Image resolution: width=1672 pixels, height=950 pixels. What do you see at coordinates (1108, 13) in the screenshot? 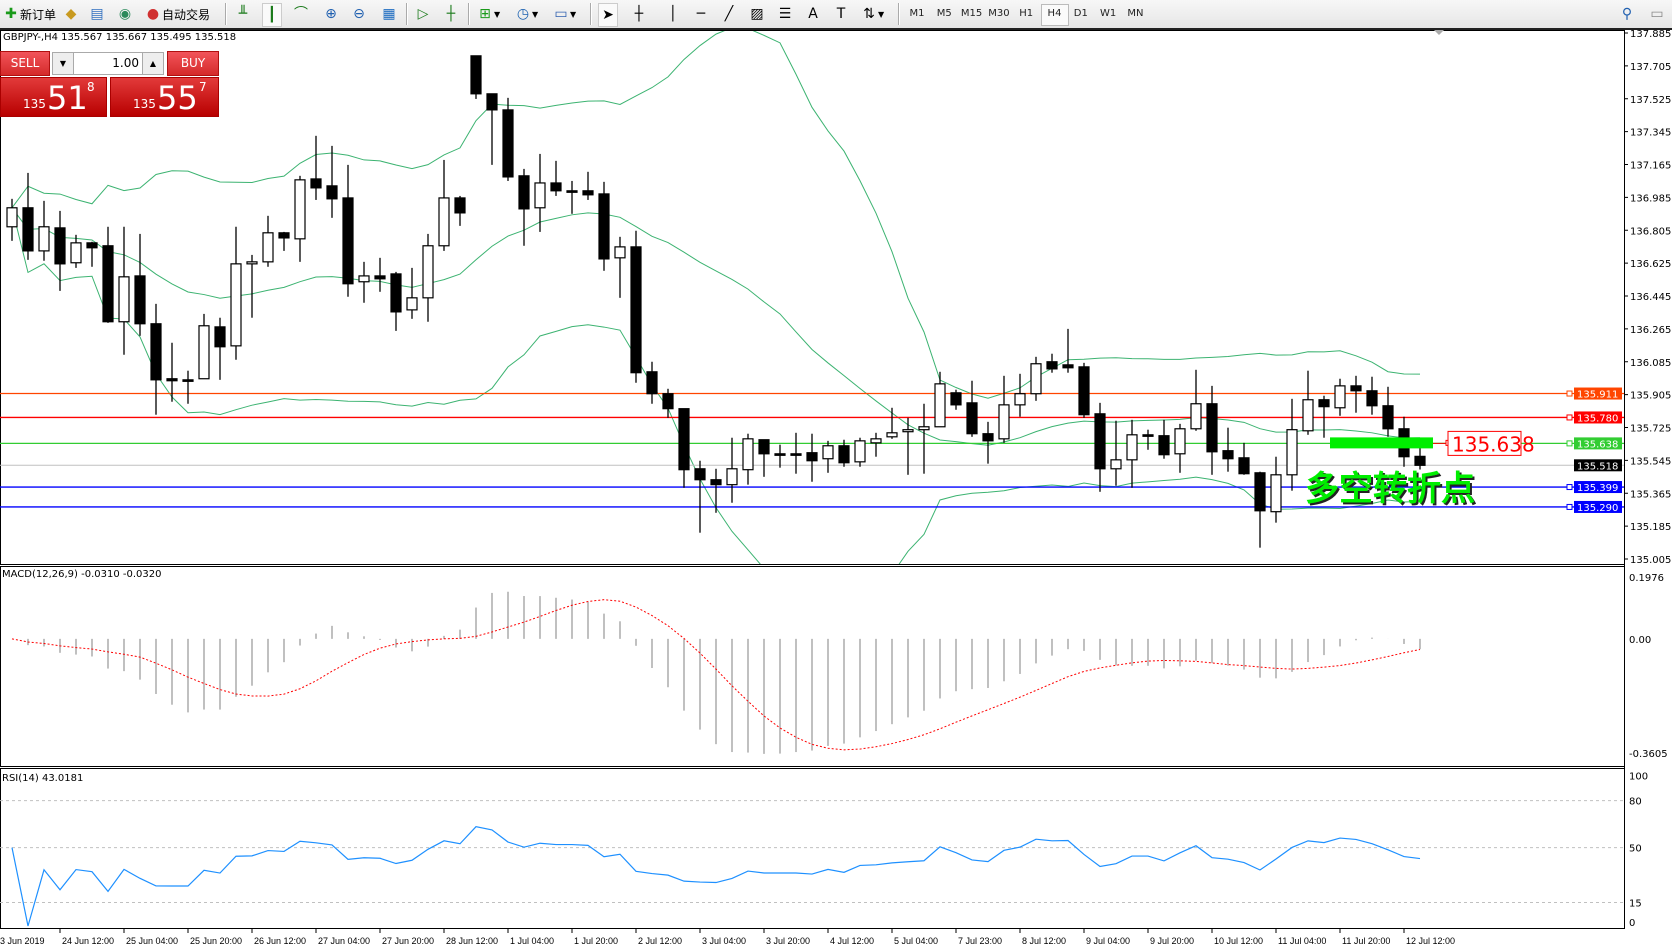
I see `timeframe-w1: W1` at bounding box center [1108, 13].